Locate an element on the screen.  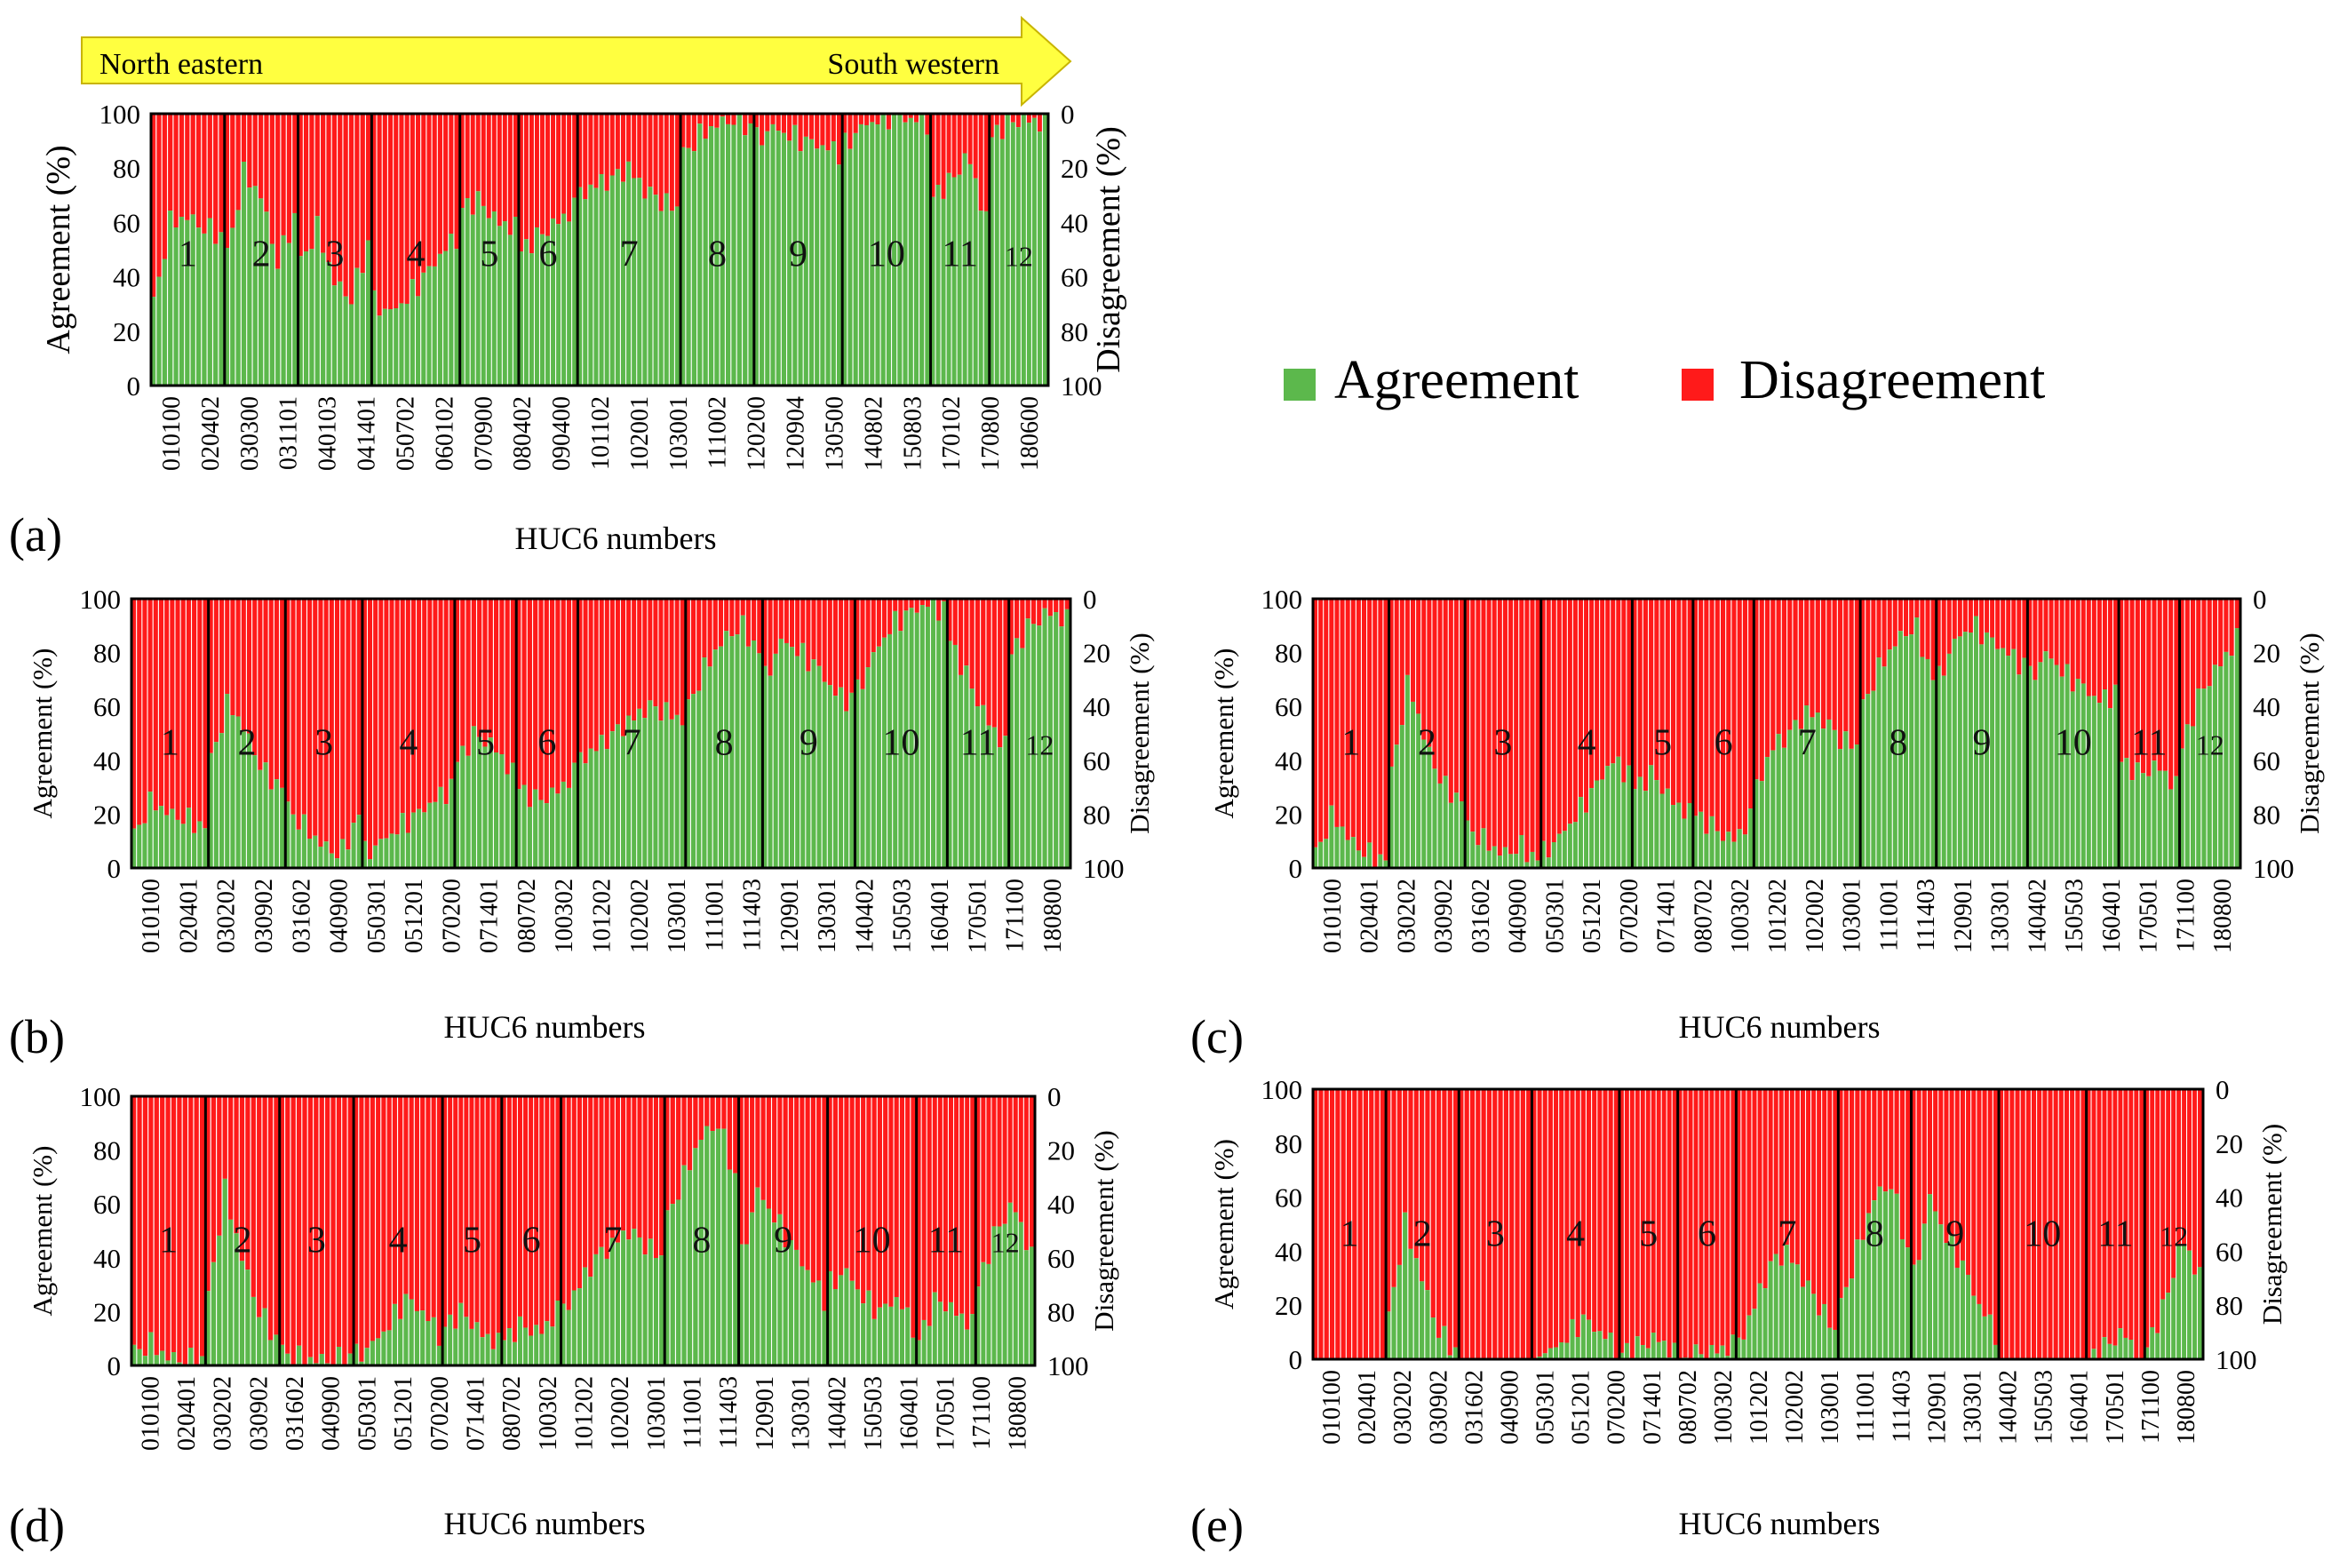
y-tick-left: 0 is located at coordinates (1296, 869).